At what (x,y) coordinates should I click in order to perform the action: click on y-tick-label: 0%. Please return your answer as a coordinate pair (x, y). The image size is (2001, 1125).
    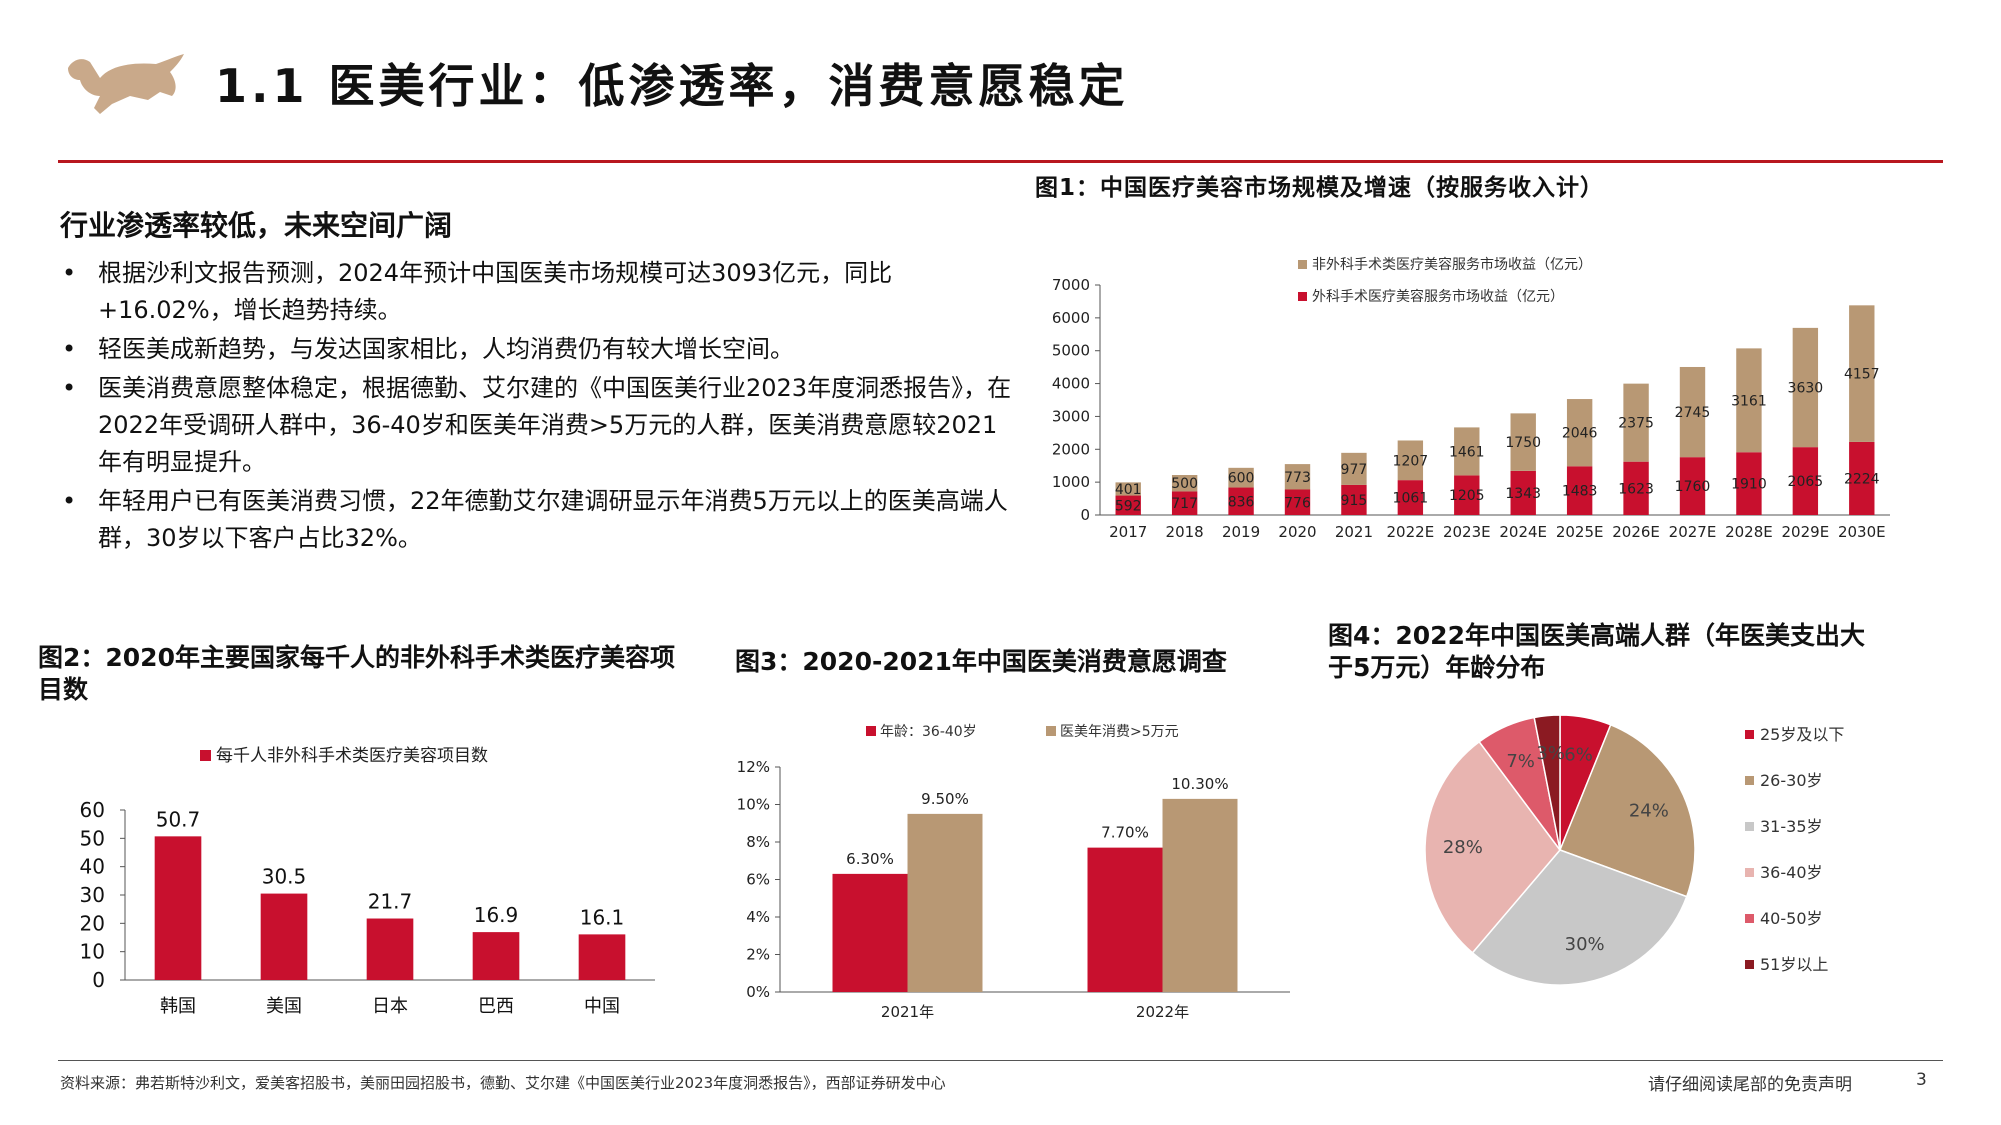
    Looking at the image, I should click on (758, 992).